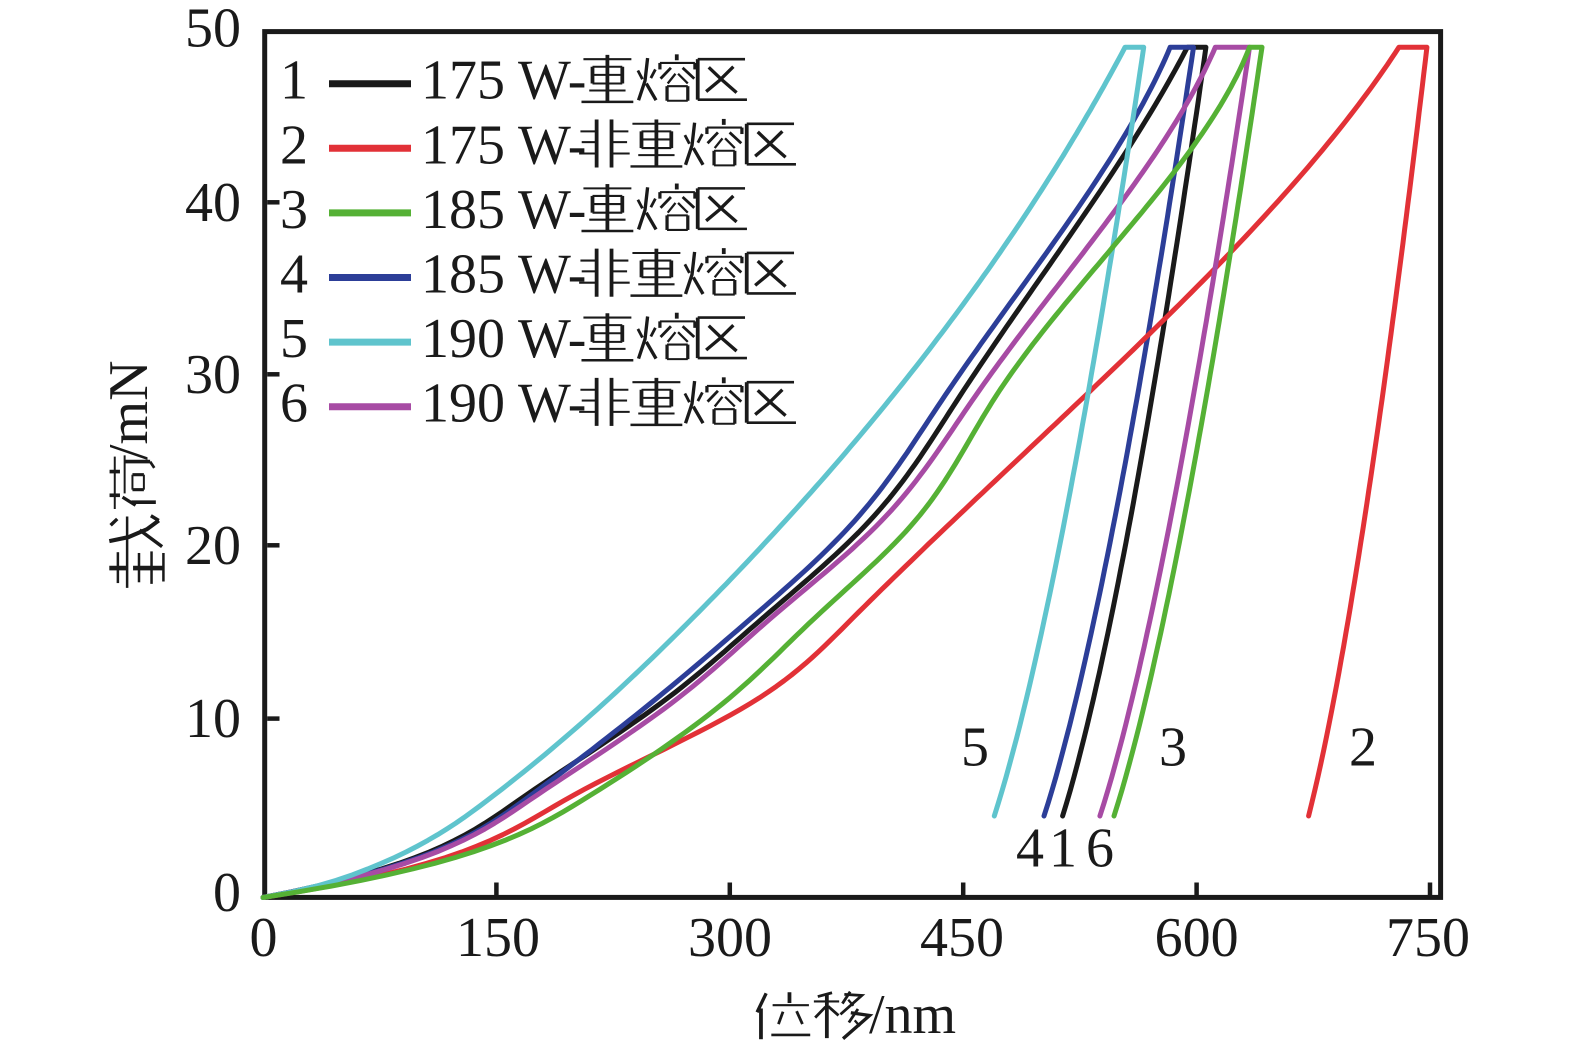 The image size is (1575, 1058). What do you see at coordinates (129, 410) in the screenshot?
I see `svg-text: /mN` at bounding box center [129, 410].